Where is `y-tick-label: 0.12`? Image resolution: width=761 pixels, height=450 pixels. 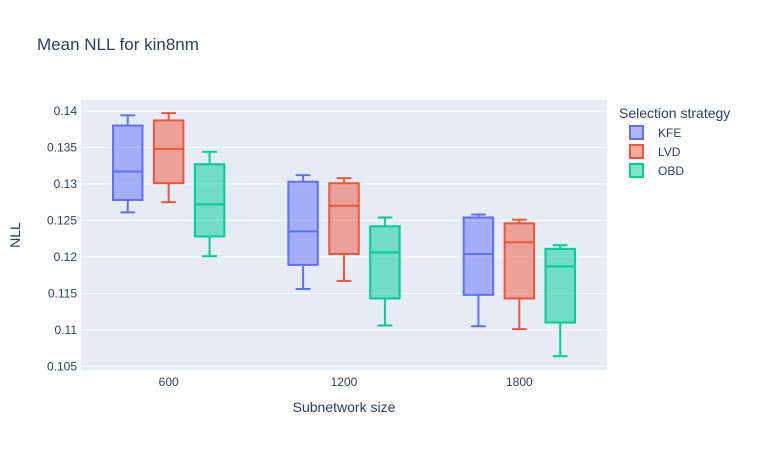 y-tick-label: 0.12 is located at coordinates (66, 257).